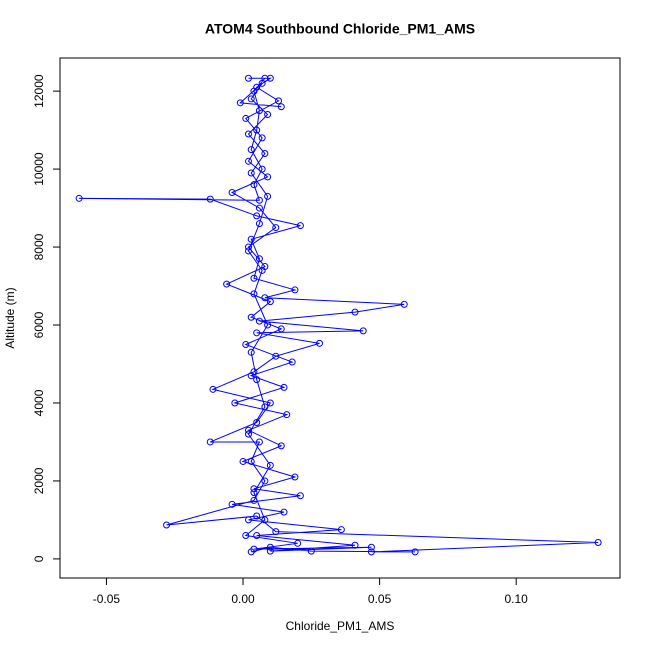 This screenshot has width=650, height=650. I want to click on x-axis-label: Chloride_PM1_AMS, so click(340, 626).